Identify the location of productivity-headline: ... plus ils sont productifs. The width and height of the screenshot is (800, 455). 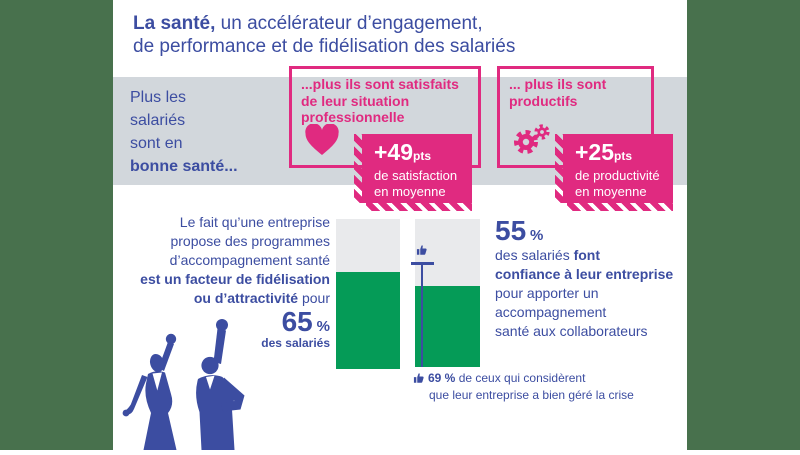
(557, 92).